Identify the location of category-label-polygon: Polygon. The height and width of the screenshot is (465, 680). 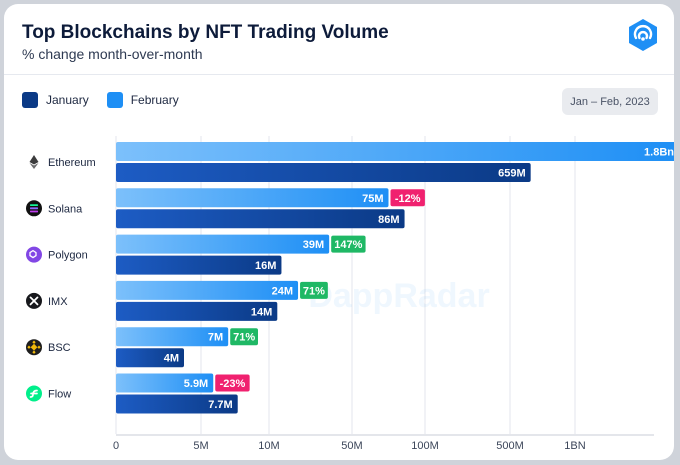
(68, 256).